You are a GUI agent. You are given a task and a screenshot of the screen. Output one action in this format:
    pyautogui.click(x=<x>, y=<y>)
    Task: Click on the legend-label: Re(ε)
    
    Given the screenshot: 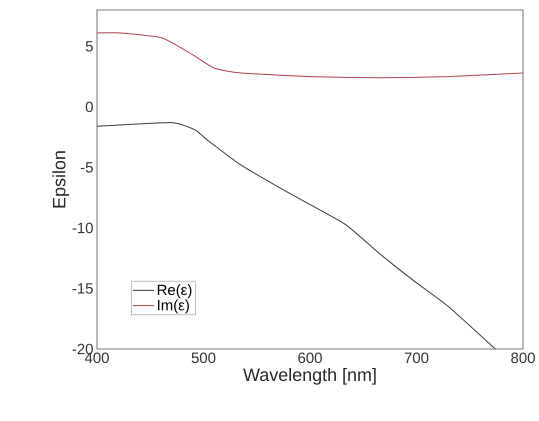 What is the action you would take?
    pyautogui.click(x=175, y=291)
    